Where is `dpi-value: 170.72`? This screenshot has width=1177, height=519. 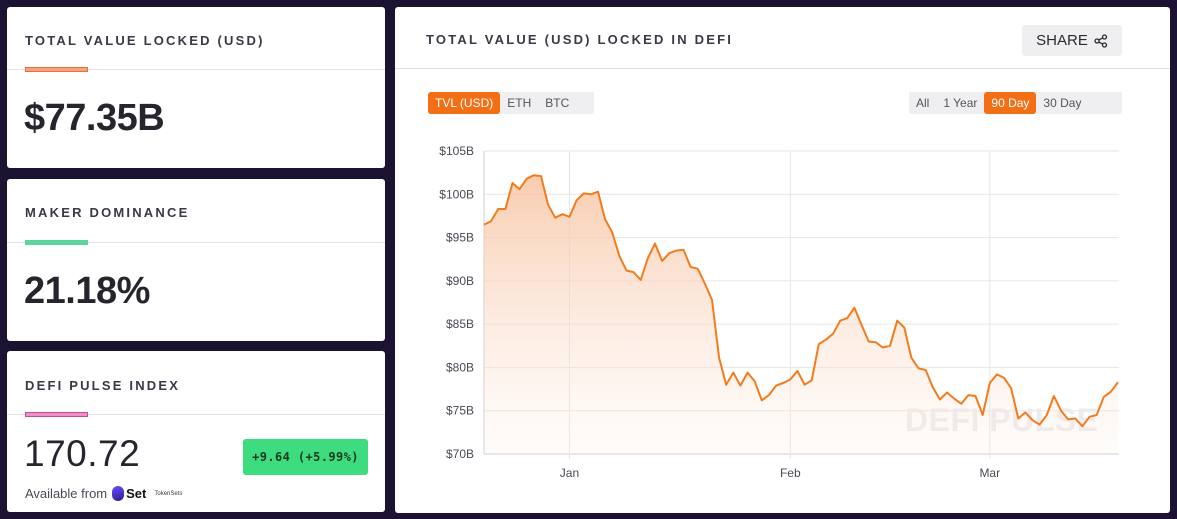 dpi-value: 170.72 is located at coordinates (82, 453).